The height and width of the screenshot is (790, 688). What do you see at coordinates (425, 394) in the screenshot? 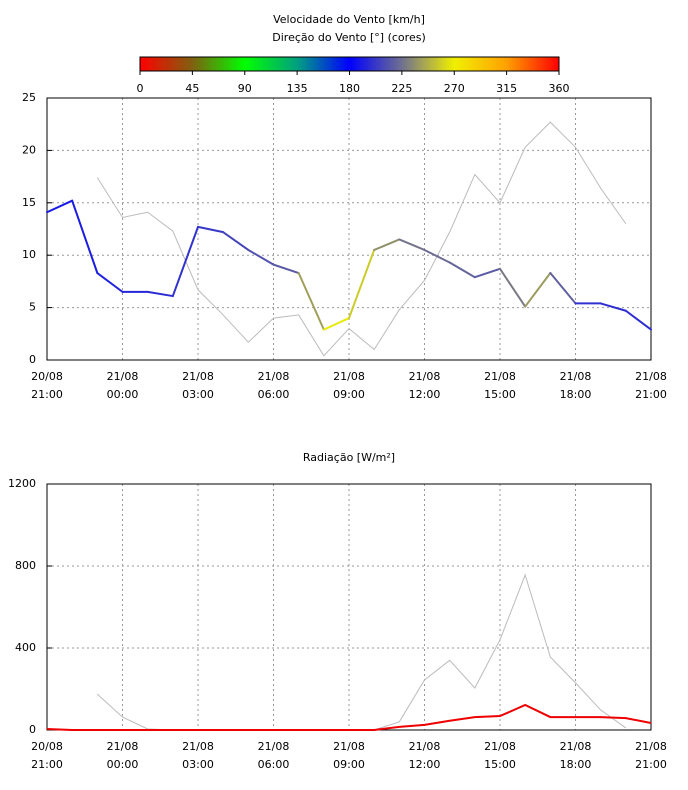
I see `x-tick-label: 12:00` at bounding box center [425, 394].